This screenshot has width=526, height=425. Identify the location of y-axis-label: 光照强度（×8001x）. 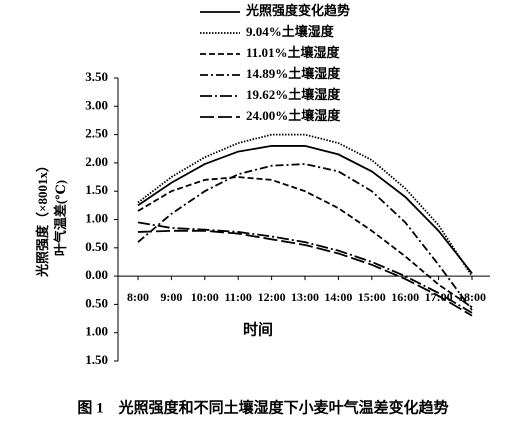
(42, 218).